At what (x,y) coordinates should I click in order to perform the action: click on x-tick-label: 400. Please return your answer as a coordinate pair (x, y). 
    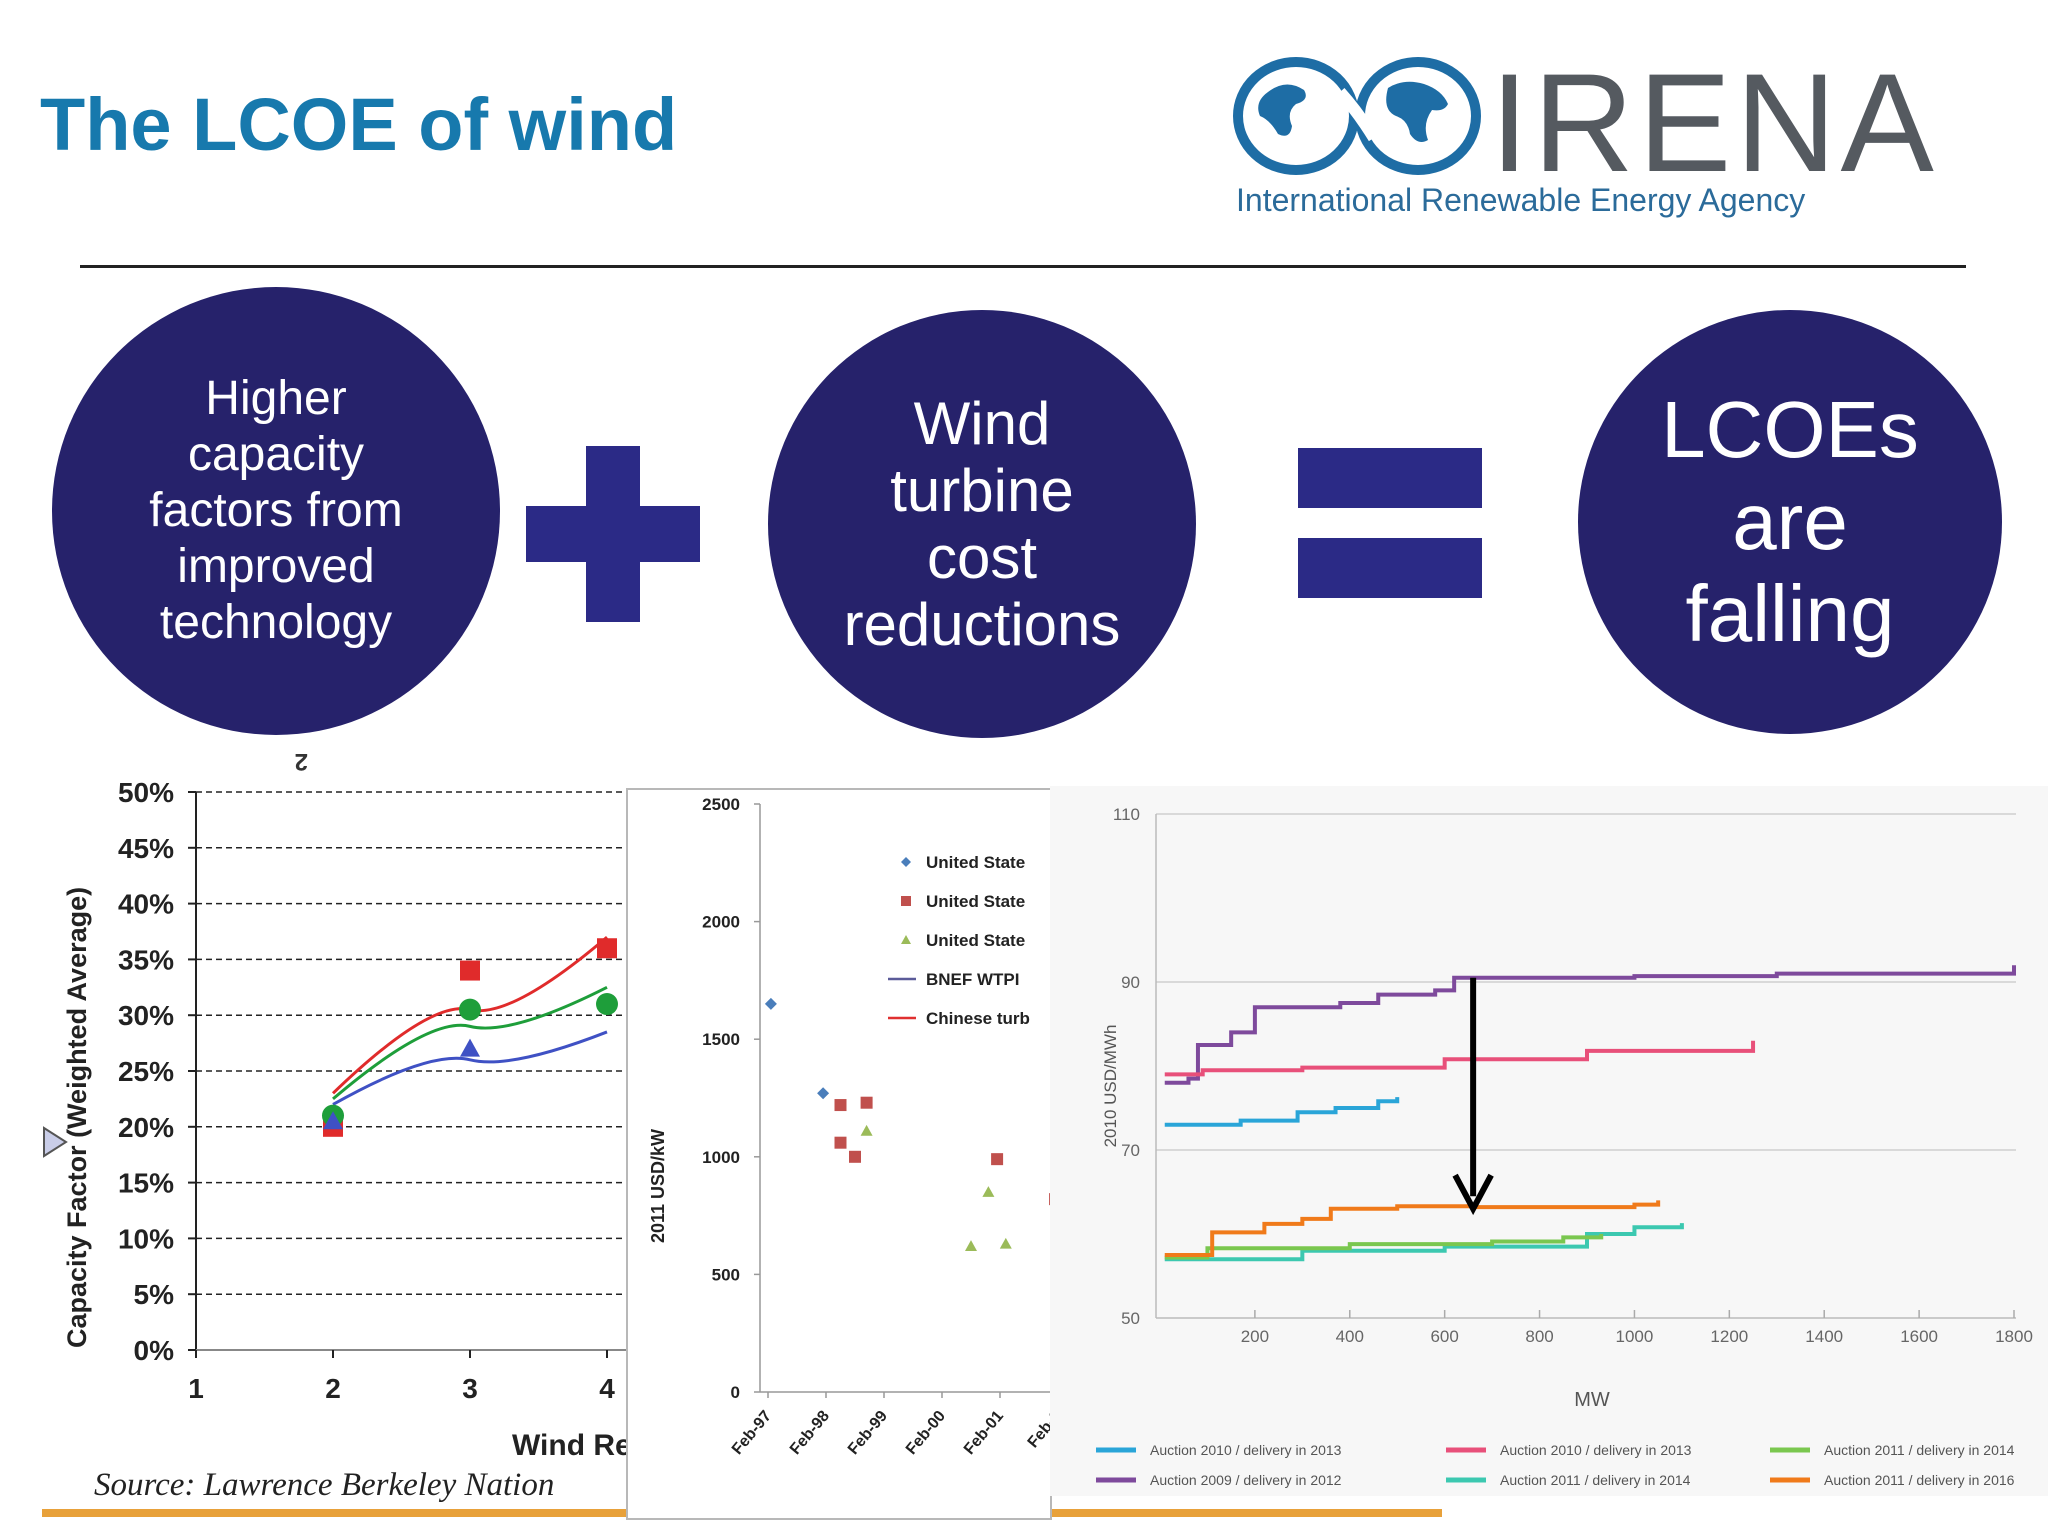
    Looking at the image, I should click on (1350, 1336).